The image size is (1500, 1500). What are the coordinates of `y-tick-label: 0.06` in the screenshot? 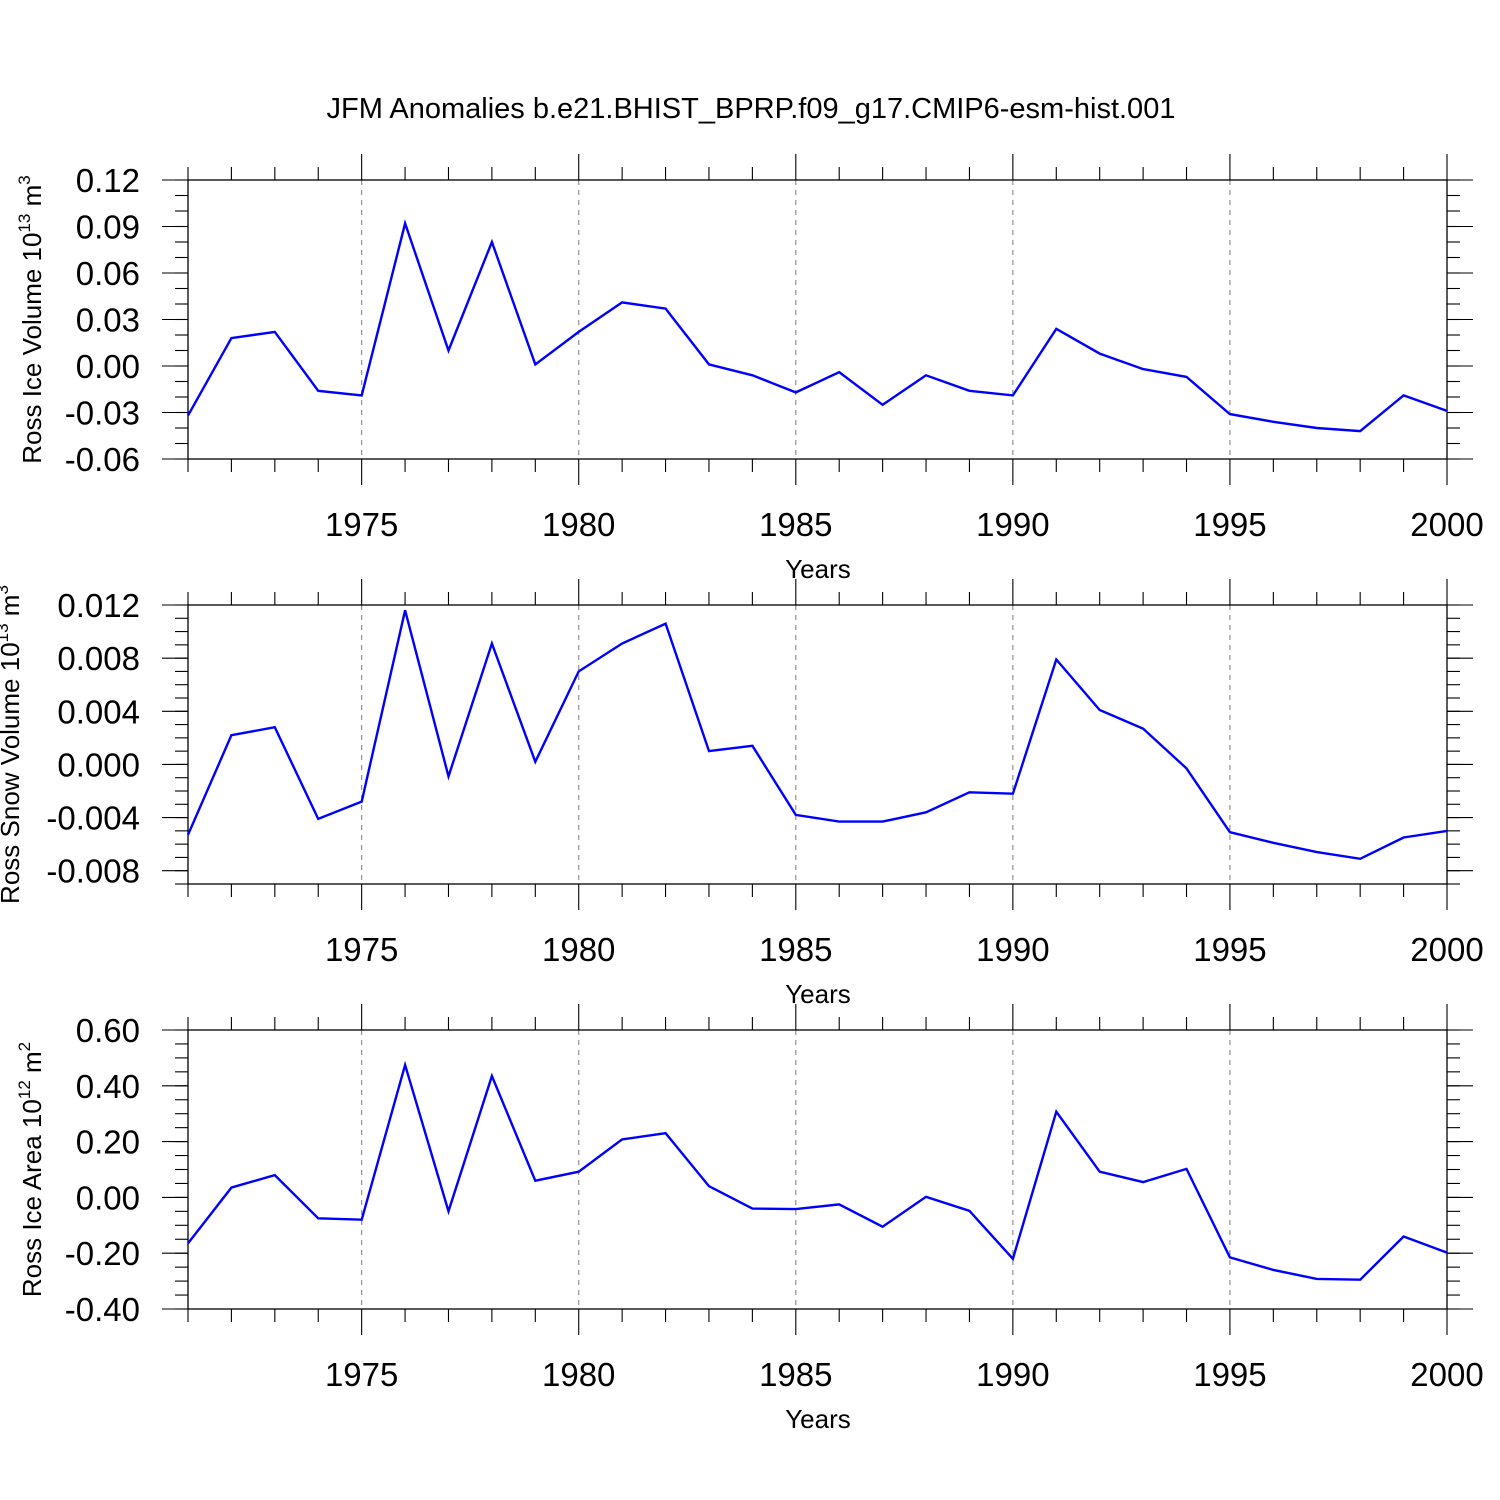 It's located at (108, 273).